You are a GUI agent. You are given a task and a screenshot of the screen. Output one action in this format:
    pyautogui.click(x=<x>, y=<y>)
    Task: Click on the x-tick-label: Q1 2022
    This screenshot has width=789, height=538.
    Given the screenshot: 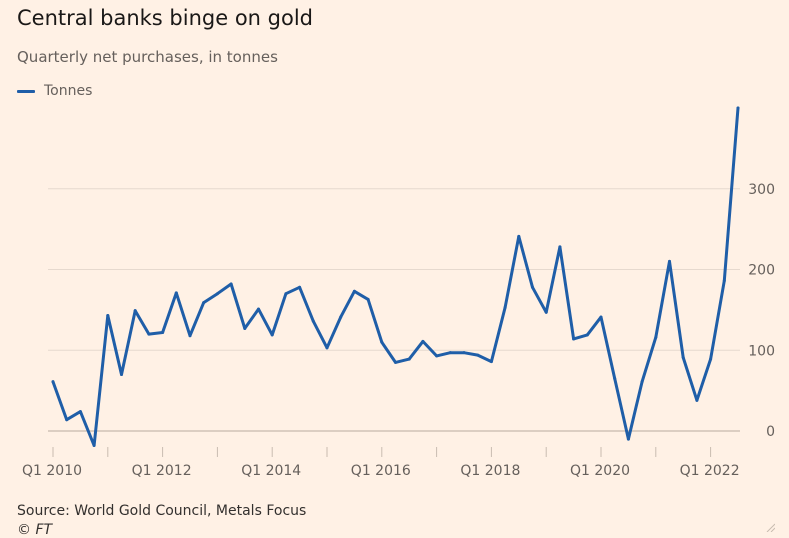 What is the action you would take?
    pyautogui.click(x=710, y=471)
    